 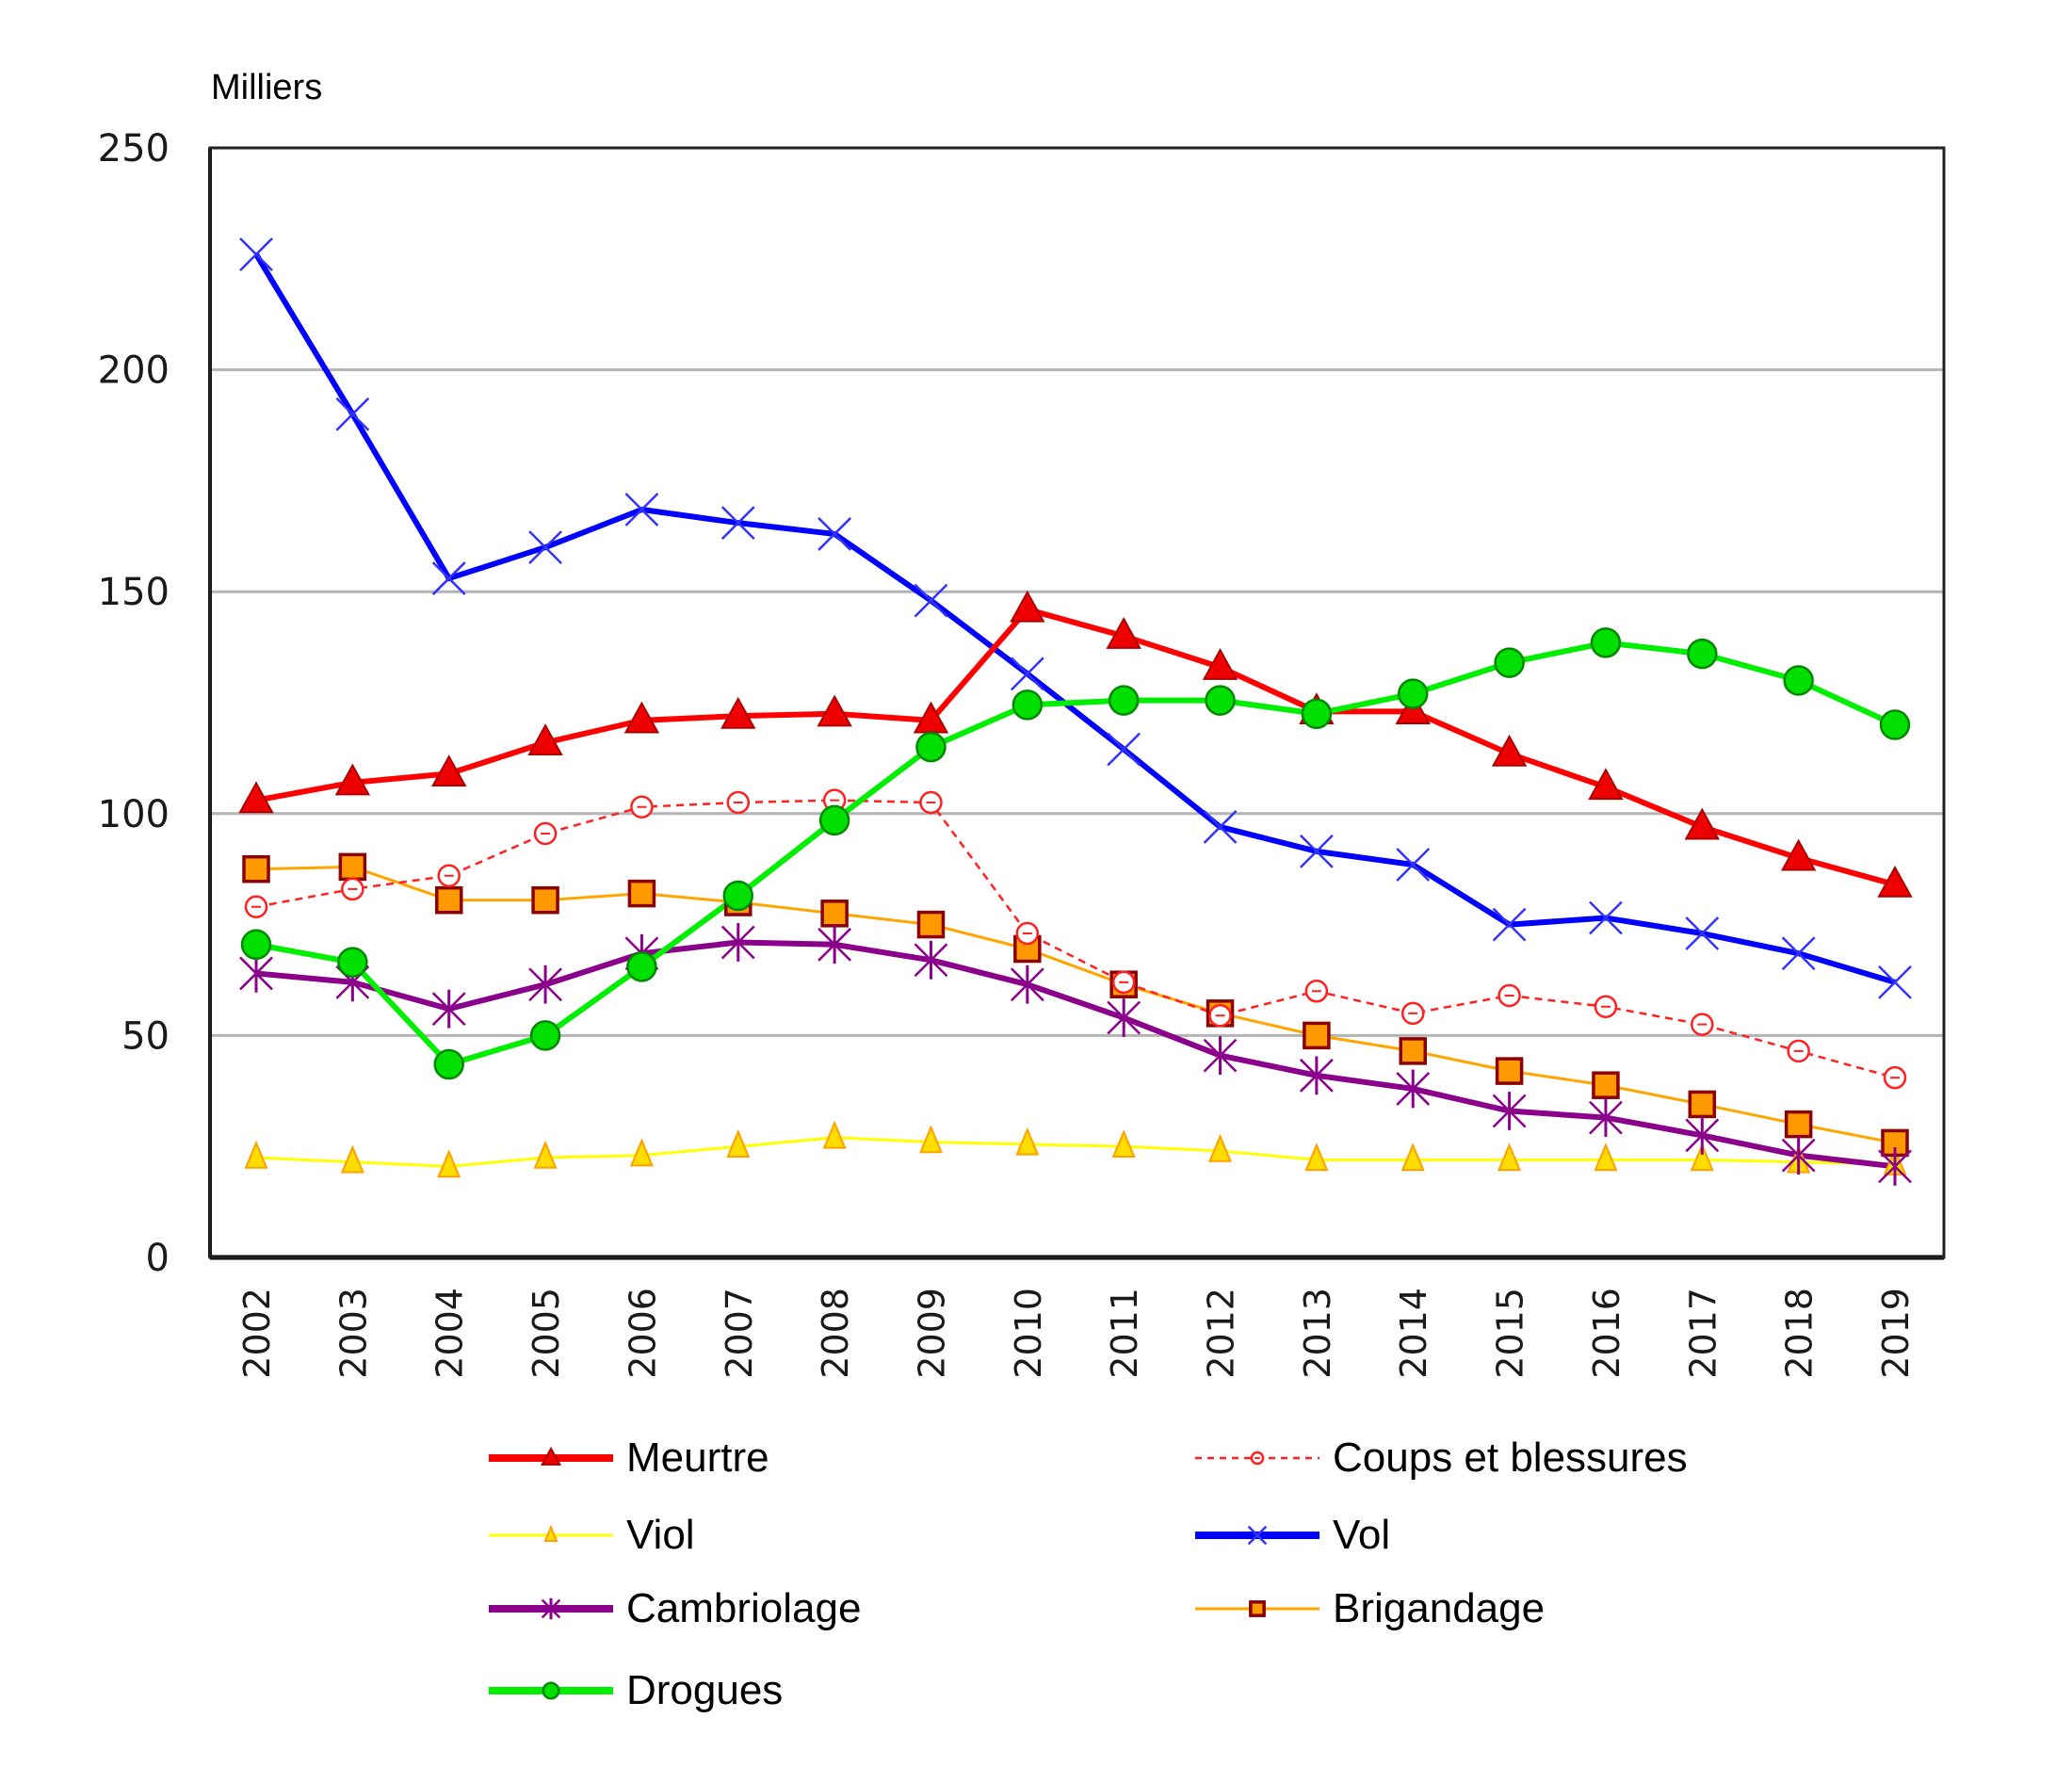 I want to click on legend-swatch-coups-et-blessures, so click(x=1257, y=1458).